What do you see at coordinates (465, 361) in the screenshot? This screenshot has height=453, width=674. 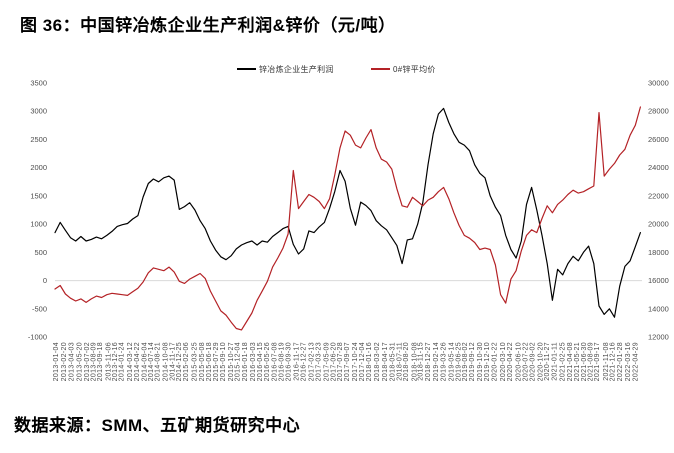 I see `x-axis-label: 2019-08-02` at bounding box center [465, 361].